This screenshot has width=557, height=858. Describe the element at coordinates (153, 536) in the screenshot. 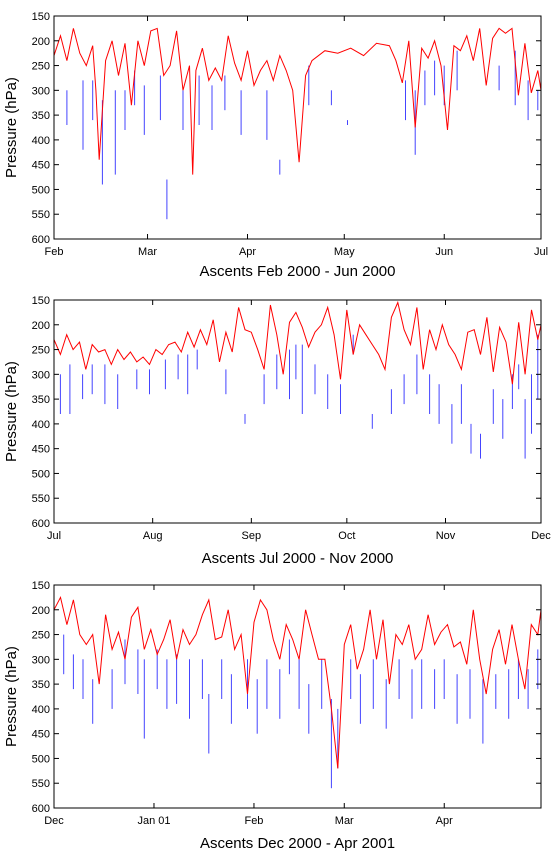

I see `x-tick-label: Aug` at that location.